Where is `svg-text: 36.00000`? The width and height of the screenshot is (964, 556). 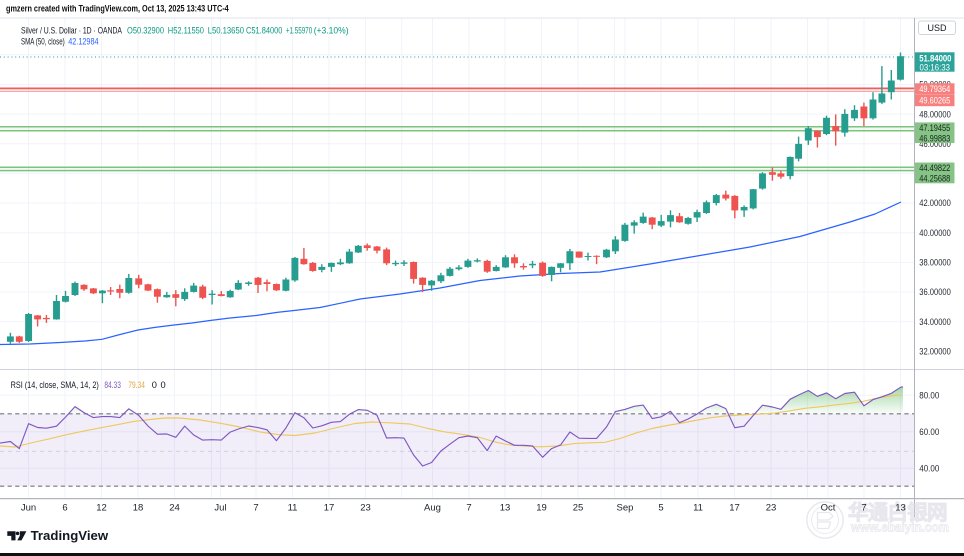
svg-text: 36.00000 is located at coordinates (935, 291).